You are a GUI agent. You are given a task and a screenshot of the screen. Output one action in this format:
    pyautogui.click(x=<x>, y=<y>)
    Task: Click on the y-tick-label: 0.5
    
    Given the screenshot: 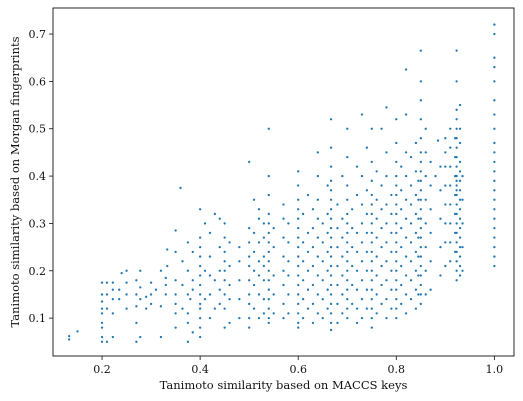 What is the action you would take?
    pyautogui.click(x=38, y=129)
    